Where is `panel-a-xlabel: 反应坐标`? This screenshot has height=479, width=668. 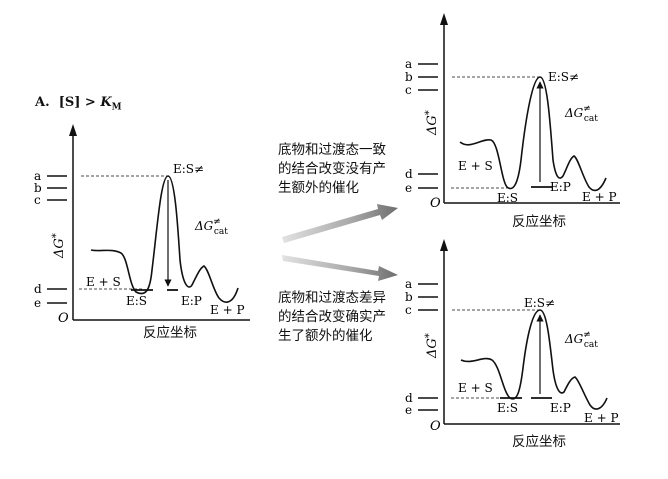 panel-a-xlabel: 反应坐标 is located at coordinates (170, 333).